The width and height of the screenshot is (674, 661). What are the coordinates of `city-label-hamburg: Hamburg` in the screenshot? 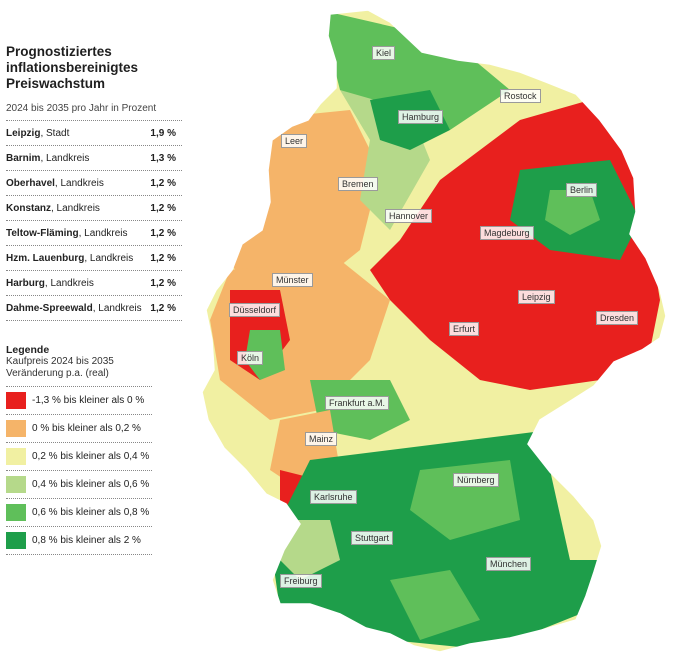 It's located at (421, 117).